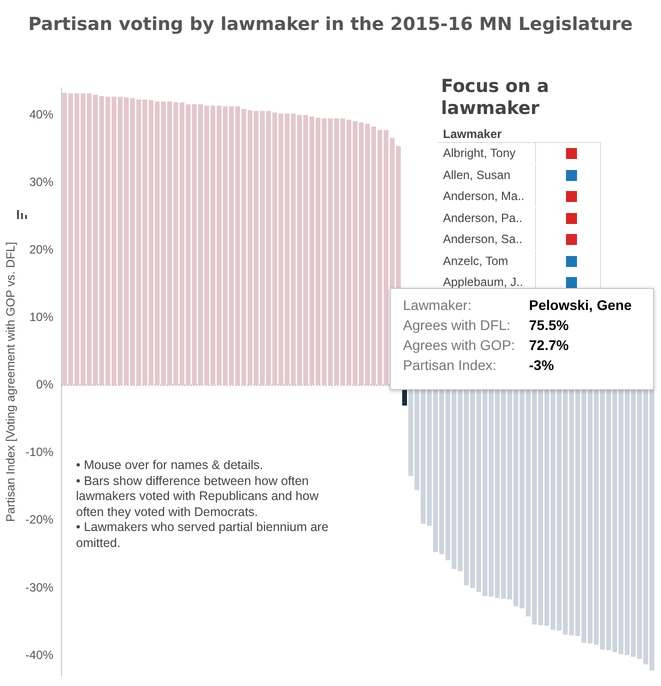  What do you see at coordinates (39, 452) in the screenshot?
I see `y-tick-label: -10%` at bounding box center [39, 452].